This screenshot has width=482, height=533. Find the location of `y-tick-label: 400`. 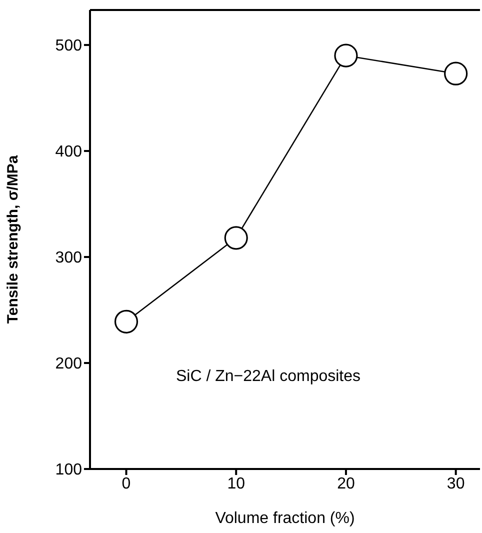

y-tick-label: 400 is located at coordinates (68, 152).